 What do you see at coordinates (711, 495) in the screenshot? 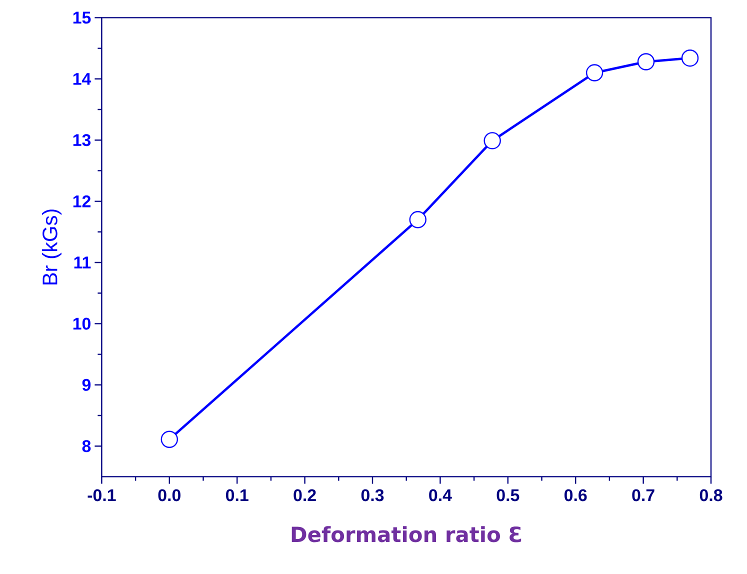
I see `x-tick-label: 0.8` at bounding box center [711, 495].